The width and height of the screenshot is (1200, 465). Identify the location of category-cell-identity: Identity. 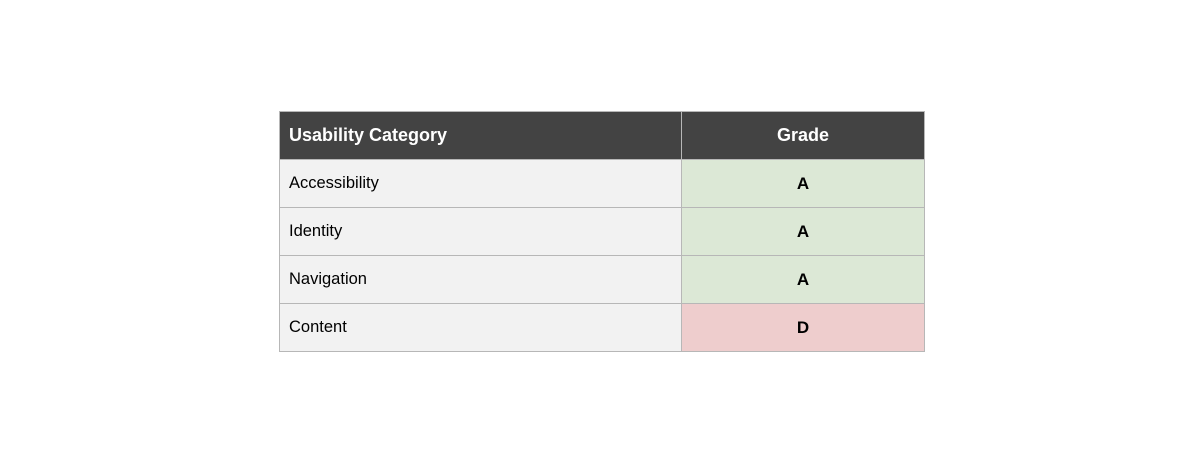
(480, 231).